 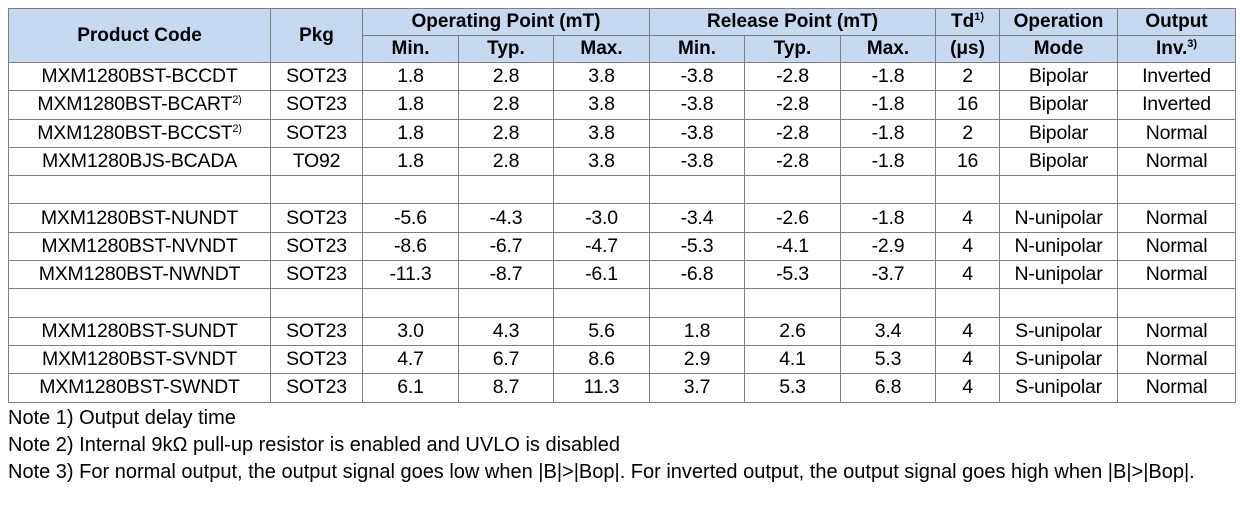 What do you see at coordinates (139, 275) in the screenshot?
I see `cell-product-code: MXM1280BST-NWNDT` at bounding box center [139, 275].